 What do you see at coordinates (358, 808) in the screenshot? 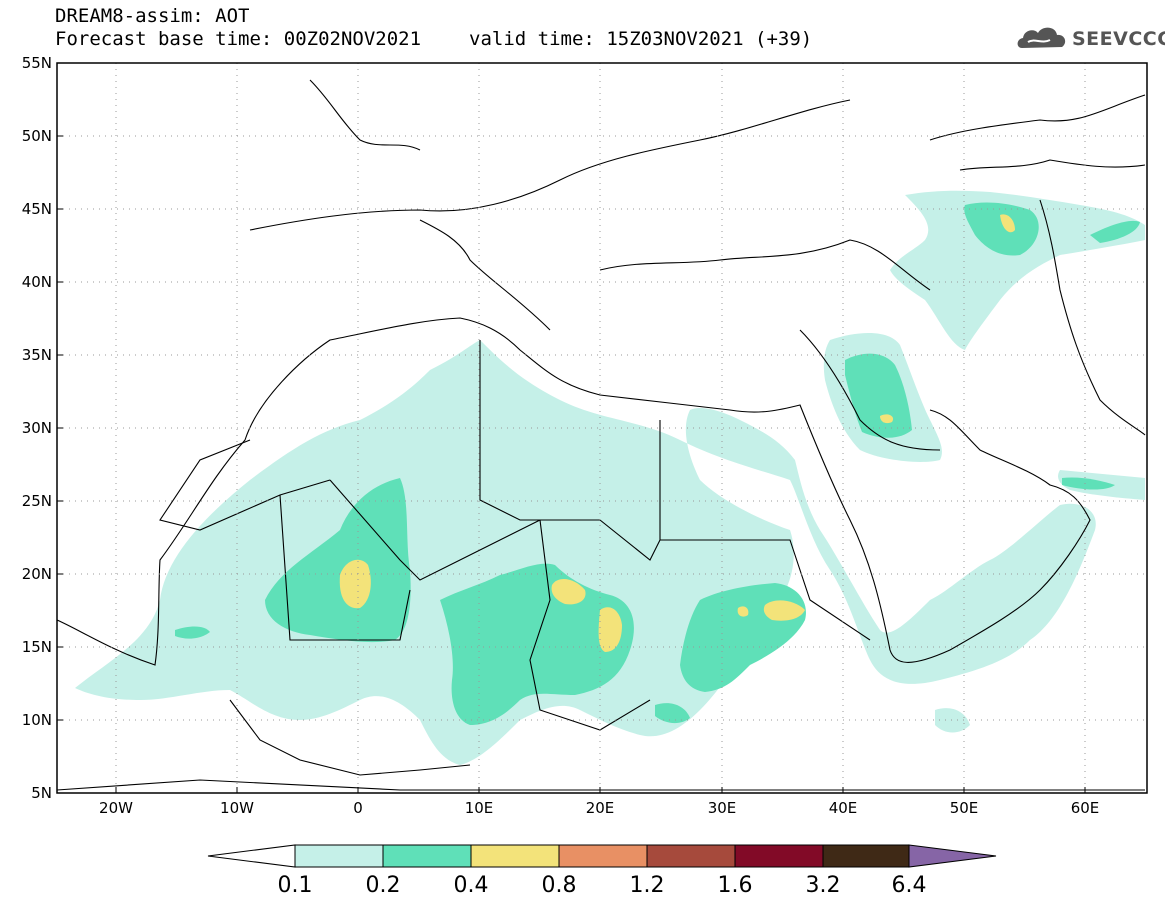
I see `lon-label: 0` at bounding box center [358, 808].